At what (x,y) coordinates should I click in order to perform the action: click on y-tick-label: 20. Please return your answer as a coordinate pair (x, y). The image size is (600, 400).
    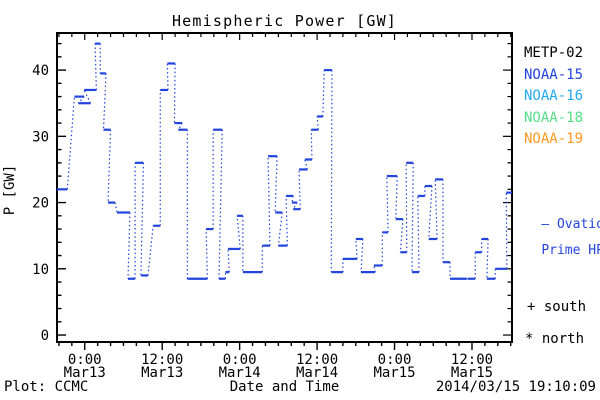
    Looking at the image, I should click on (40, 204).